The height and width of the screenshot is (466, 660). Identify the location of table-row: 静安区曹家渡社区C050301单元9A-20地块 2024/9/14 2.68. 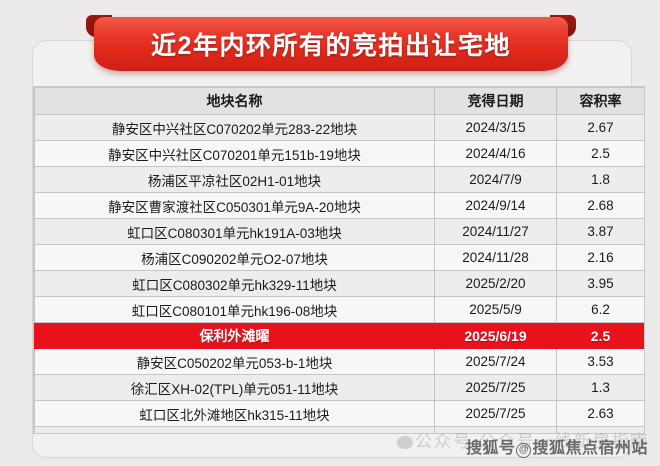
(339, 205).